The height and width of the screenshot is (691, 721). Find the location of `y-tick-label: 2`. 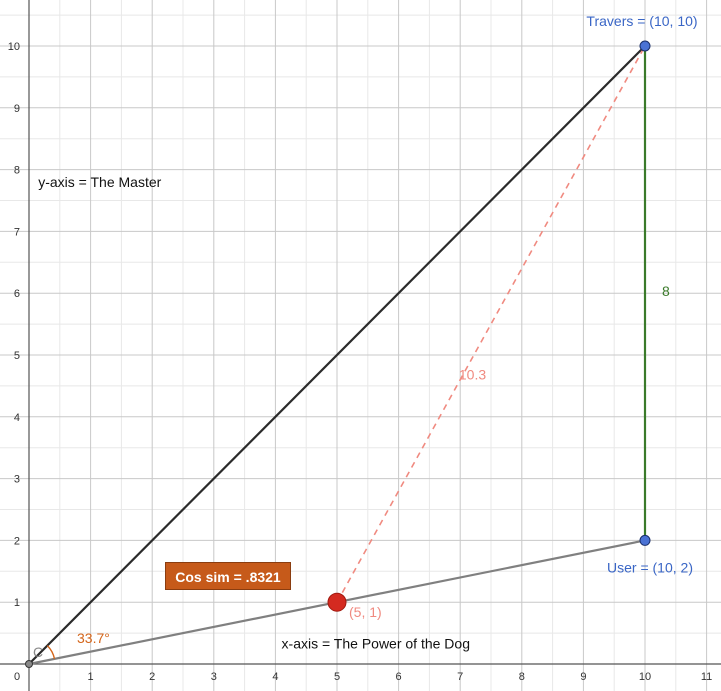

y-tick-label: 2 is located at coordinates (17, 541).